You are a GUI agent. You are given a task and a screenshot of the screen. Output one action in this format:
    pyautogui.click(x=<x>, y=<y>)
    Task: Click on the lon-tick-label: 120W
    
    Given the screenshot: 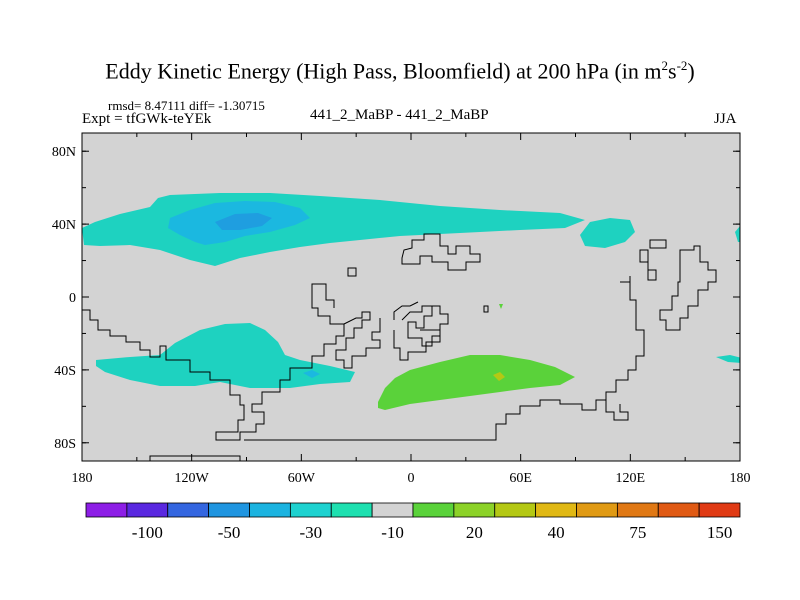 What is the action you would take?
    pyautogui.click(x=192, y=478)
    